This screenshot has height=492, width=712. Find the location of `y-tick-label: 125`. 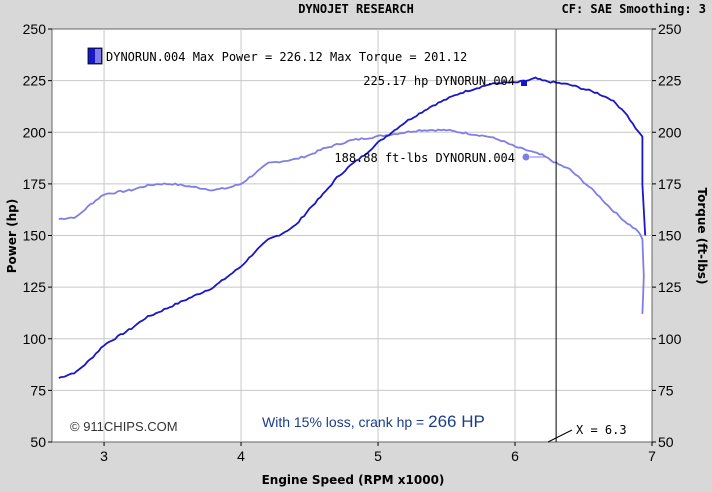

y-tick-label: 125 is located at coordinates (35, 287).